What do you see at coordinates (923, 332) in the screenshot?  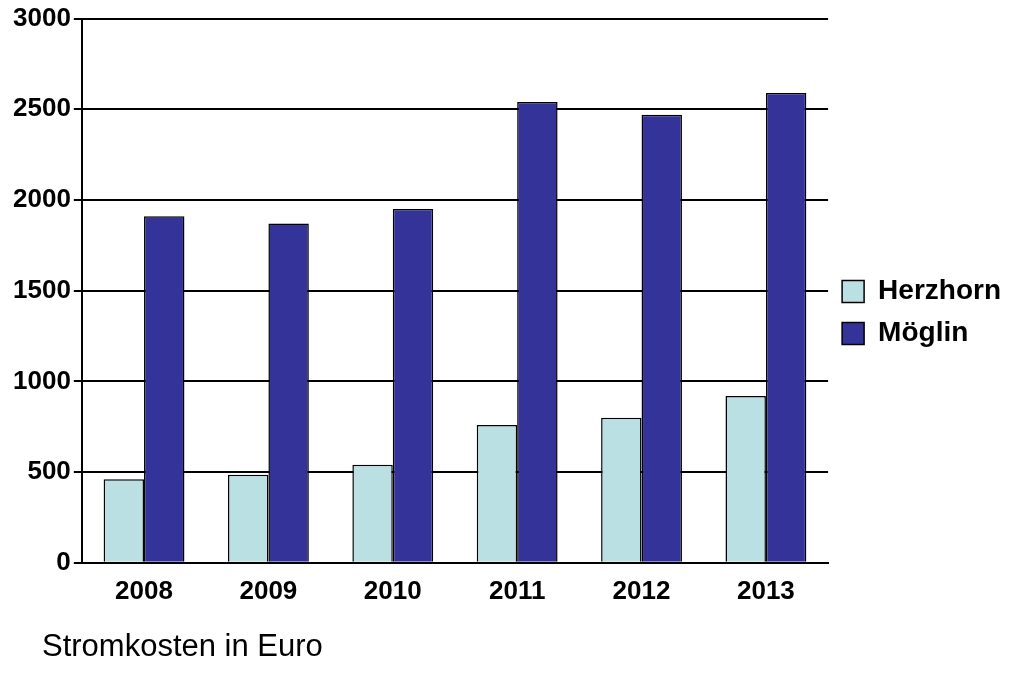 I see `legend-label: Möglin` at bounding box center [923, 332].